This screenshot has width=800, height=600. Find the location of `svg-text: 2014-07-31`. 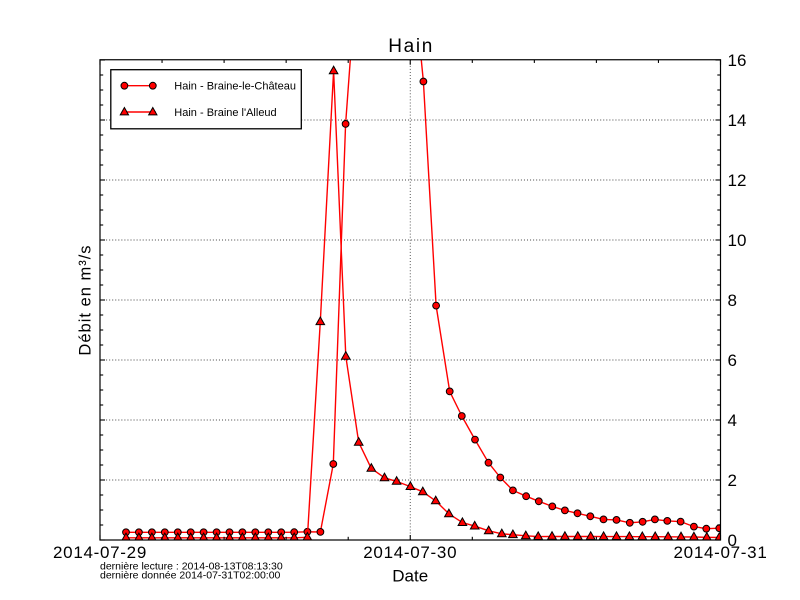

svg-text: 2014-07-31 is located at coordinates (721, 552).